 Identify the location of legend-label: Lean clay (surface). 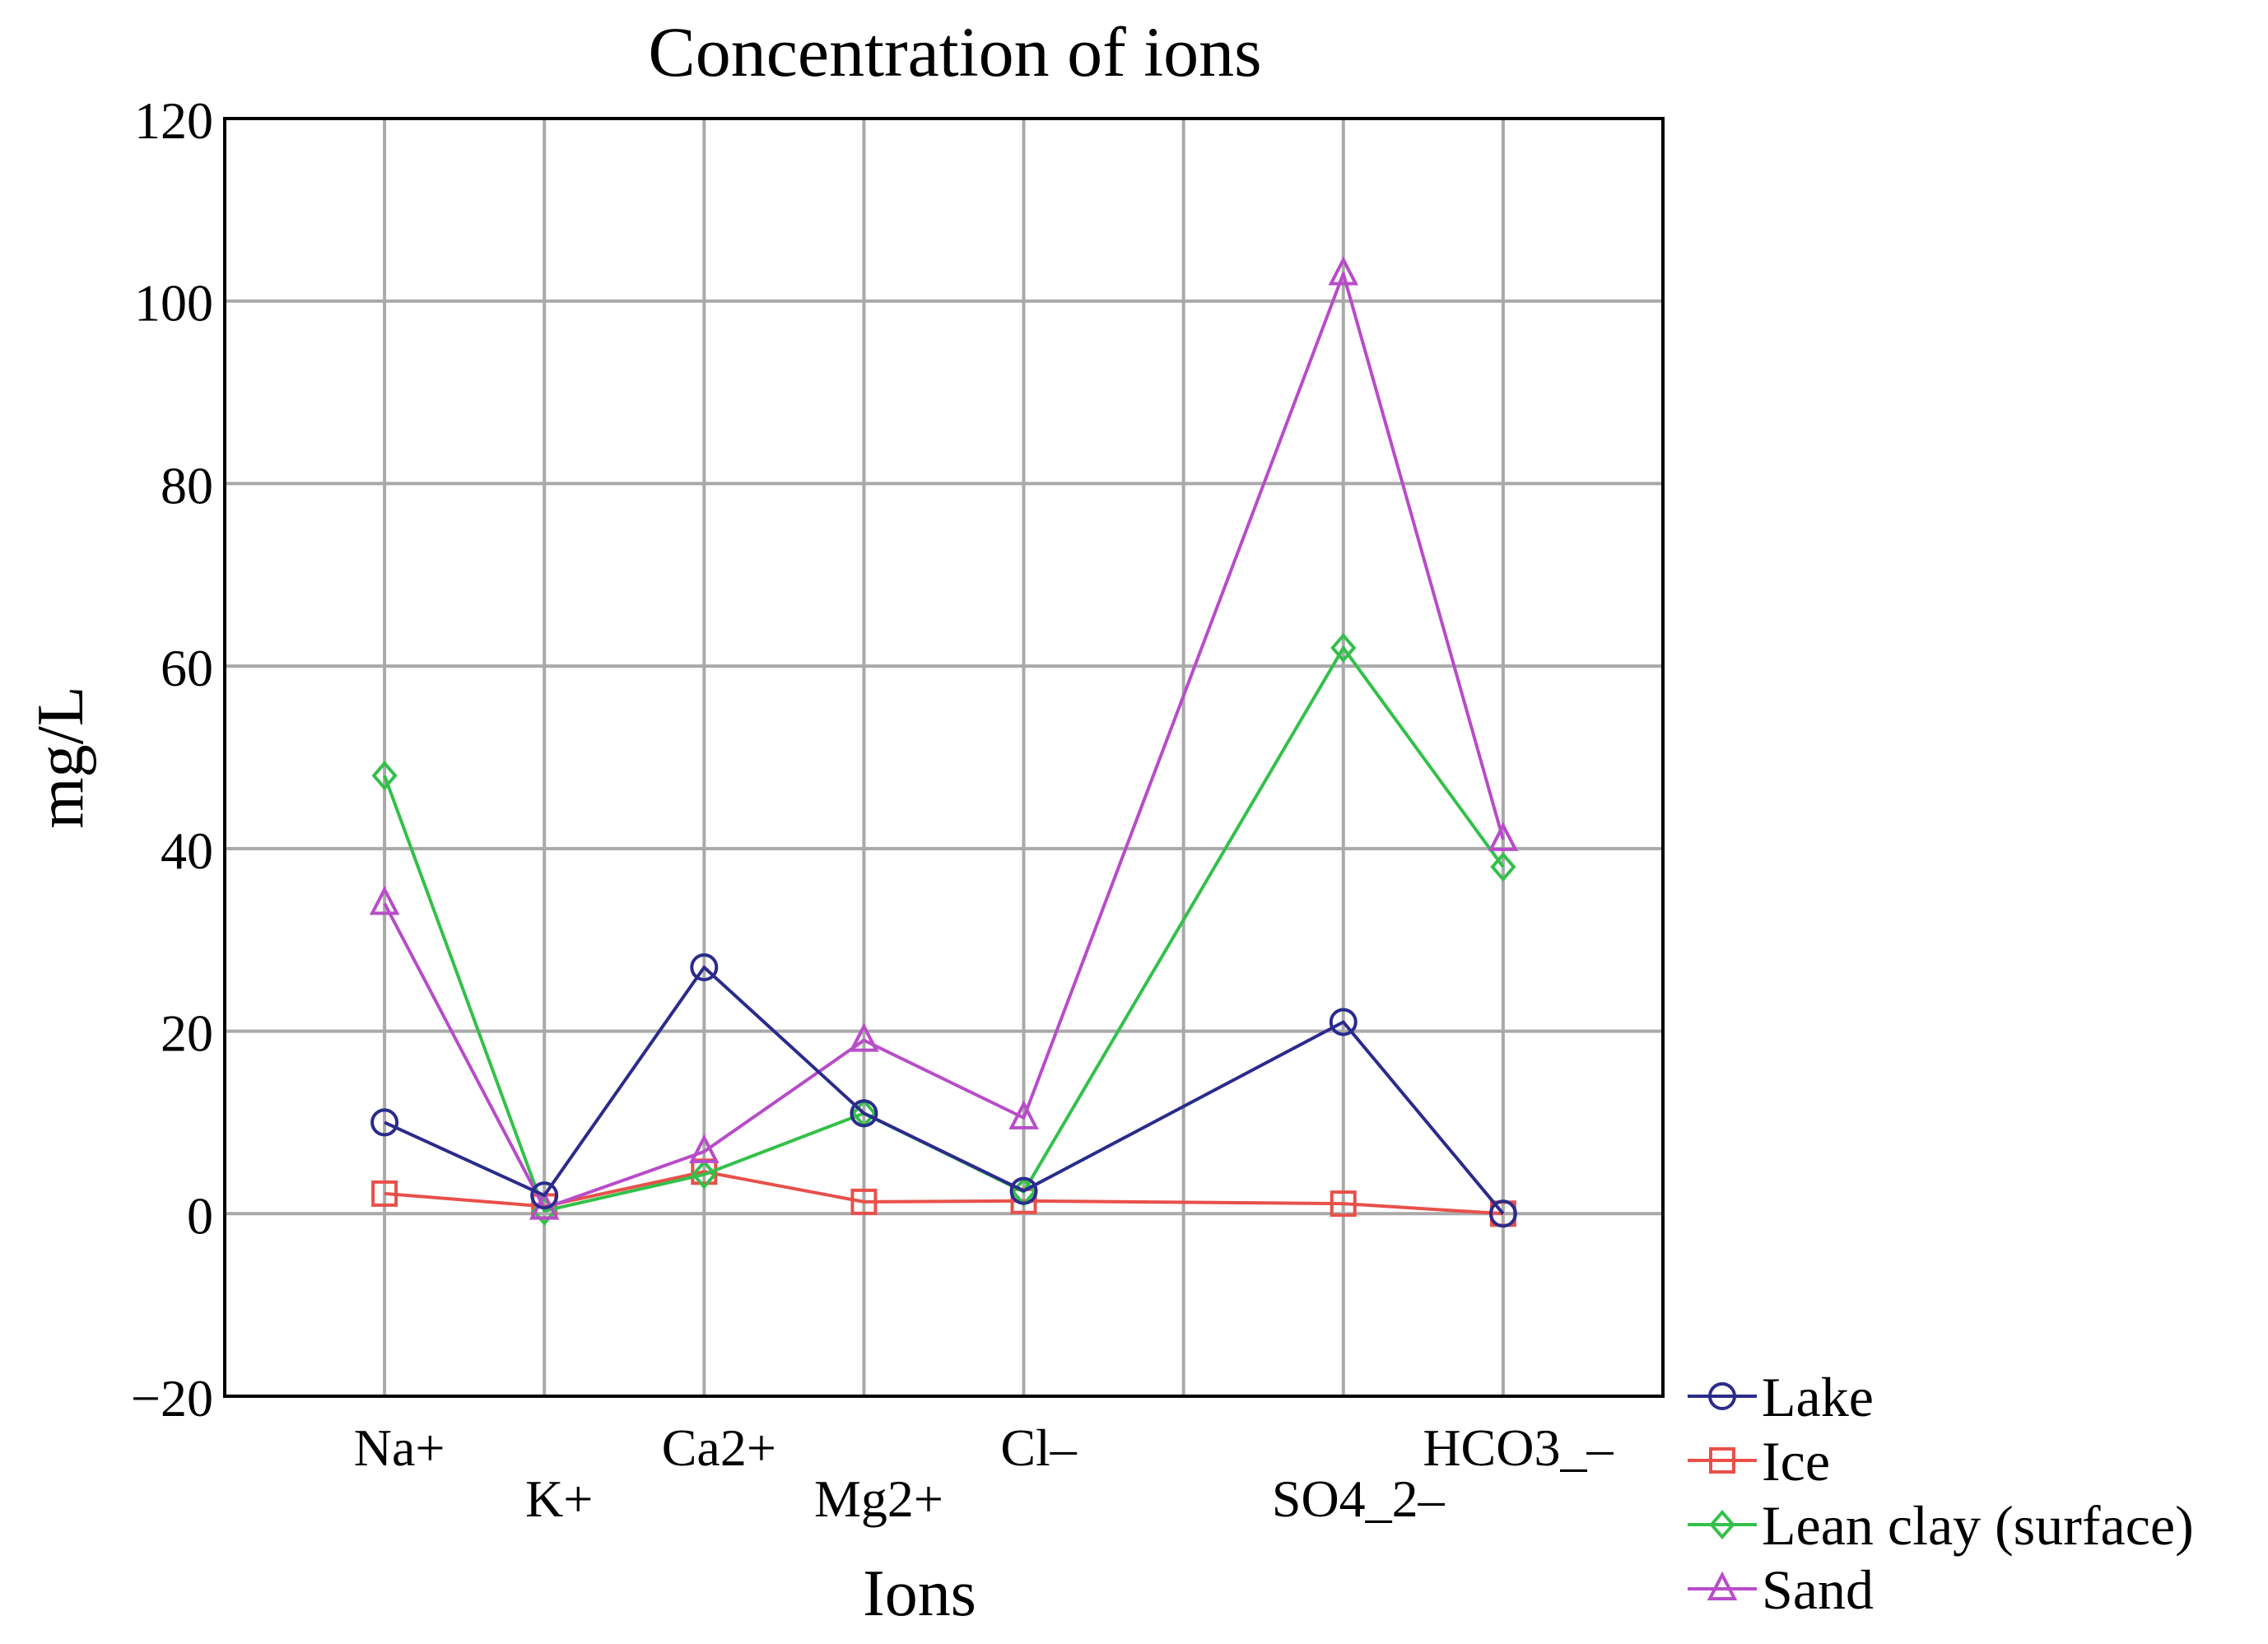
(1978, 1525).